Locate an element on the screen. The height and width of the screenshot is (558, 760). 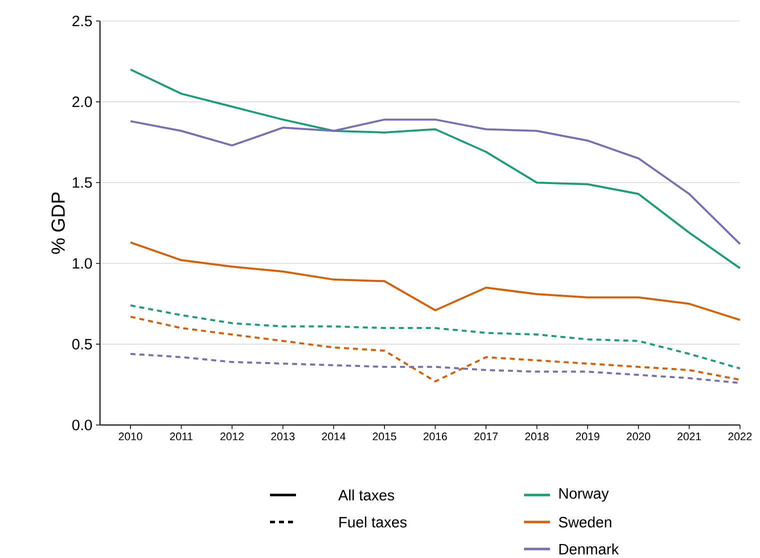
x-tick-label: 2019 is located at coordinates (588, 436).